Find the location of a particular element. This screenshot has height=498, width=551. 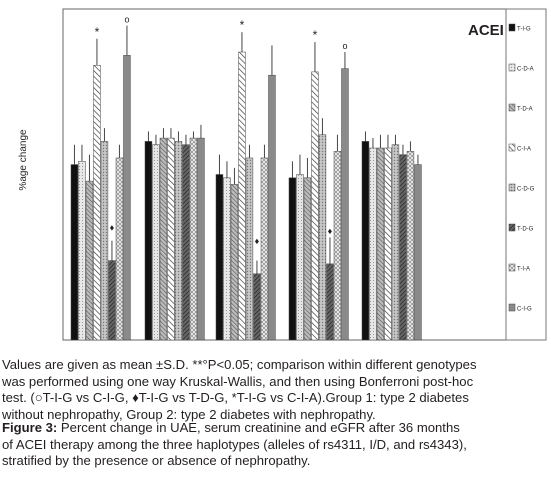

legend-swatch-C-I-G is located at coordinates (512, 307).